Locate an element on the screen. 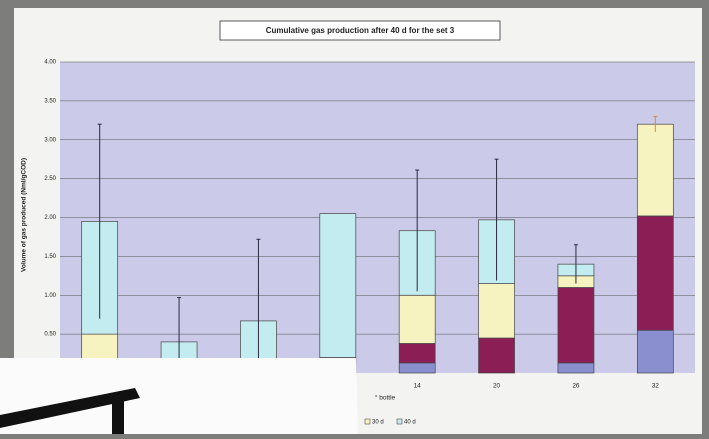 The height and width of the screenshot is (439, 709). occluding-paper is located at coordinates (179, 396).